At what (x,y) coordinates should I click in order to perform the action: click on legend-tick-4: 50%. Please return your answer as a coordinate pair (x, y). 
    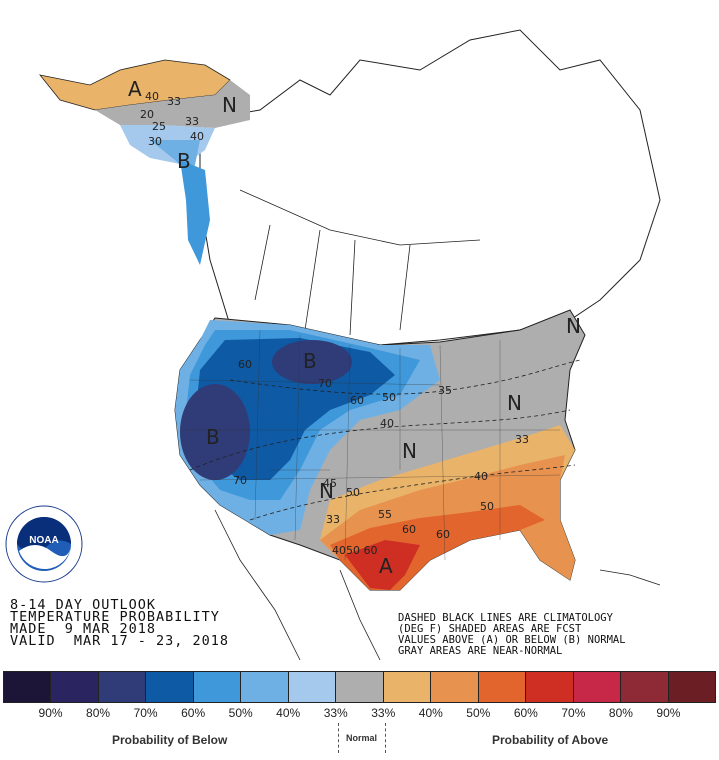
    Looking at the image, I should click on (240, 713).